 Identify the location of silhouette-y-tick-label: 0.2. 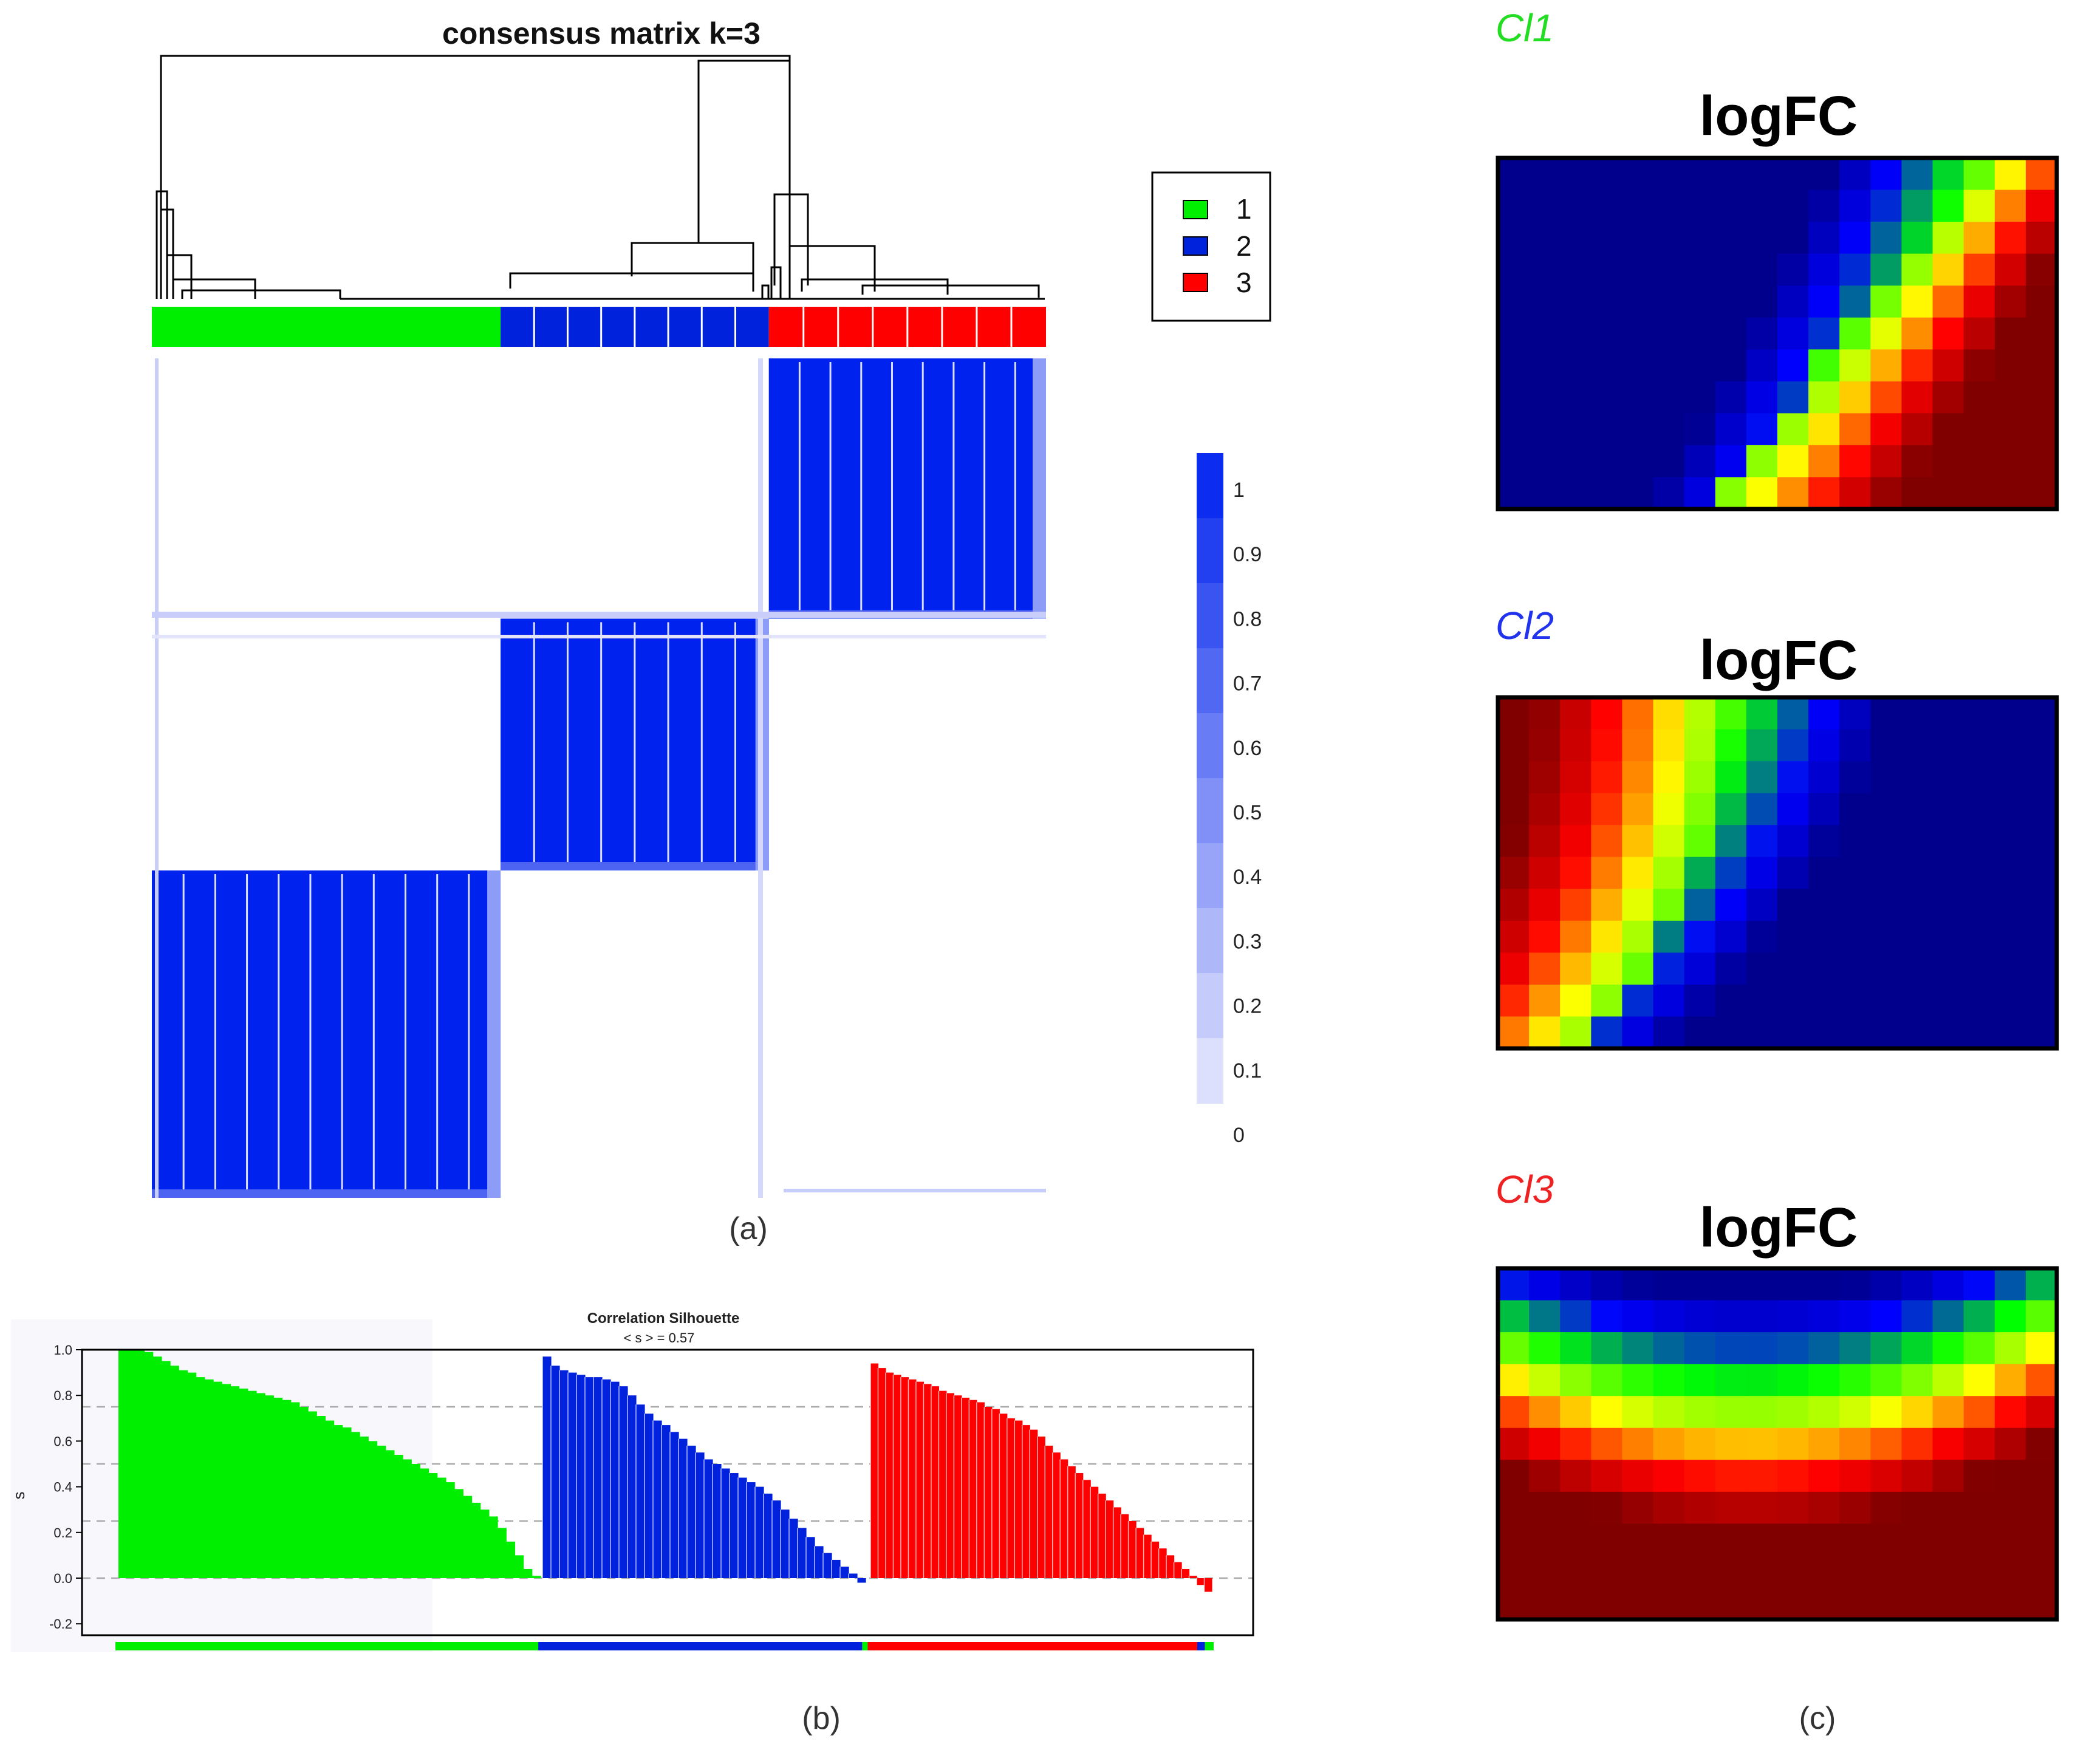
(62, 1532).